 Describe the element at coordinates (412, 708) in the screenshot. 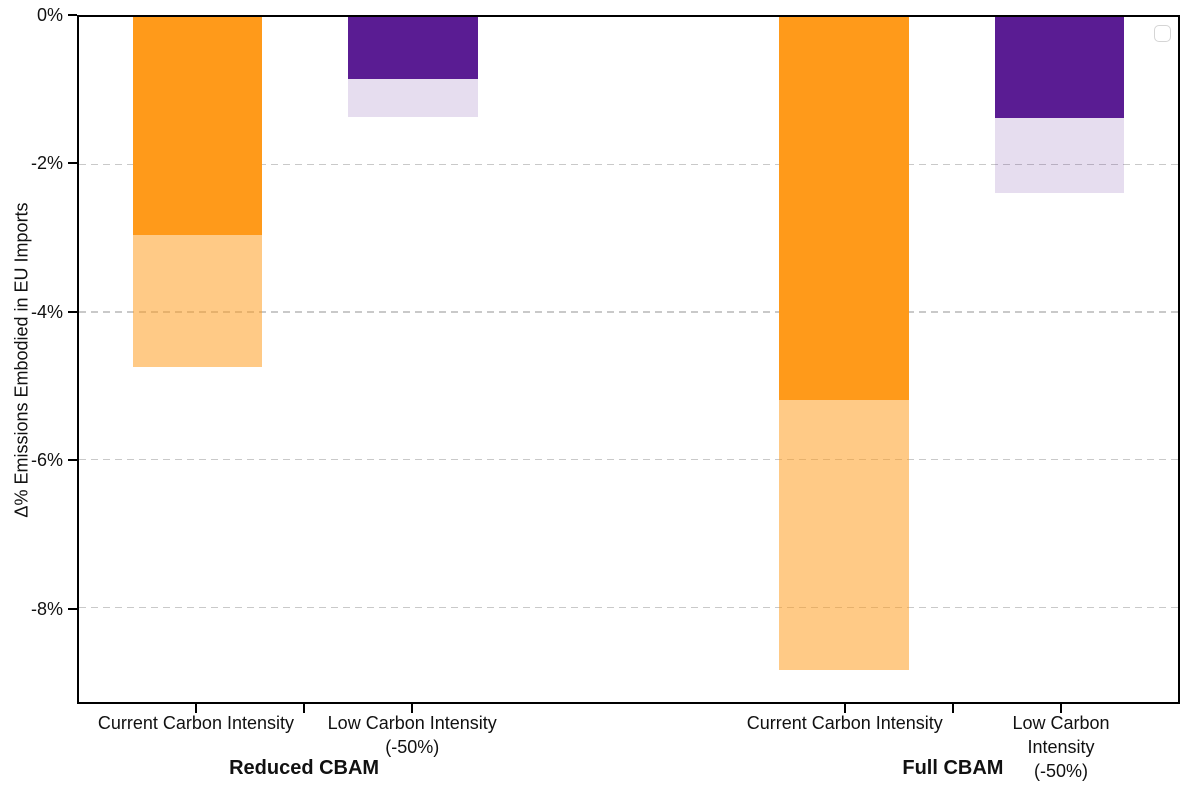

I see `x-tick-reduced-cbam-low-carbon-intensity` at that location.